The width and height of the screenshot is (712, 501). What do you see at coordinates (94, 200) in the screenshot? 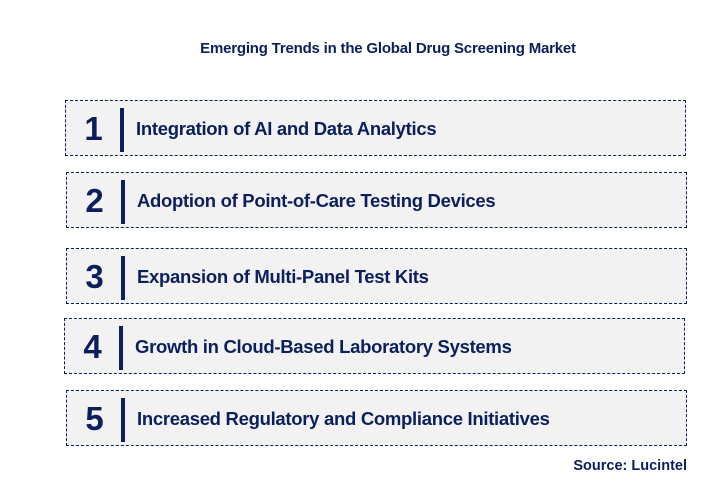
I see `trend-number: 2` at bounding box center [94, 200].